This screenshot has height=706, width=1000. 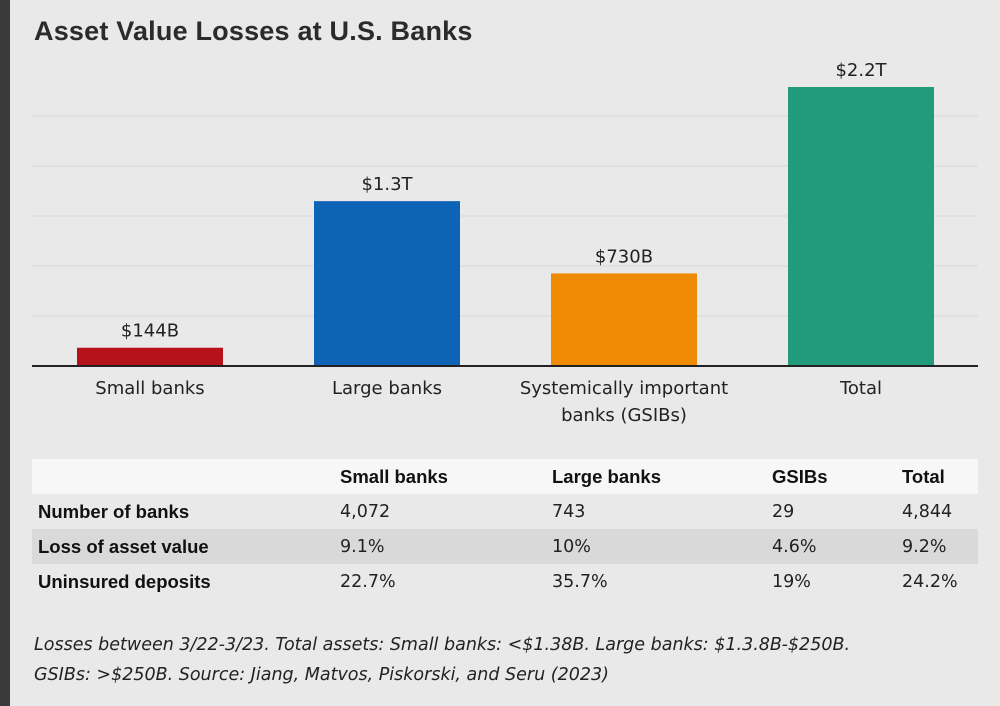 I want to click on table-cell: 9.1%, so click(x=362, y=546).